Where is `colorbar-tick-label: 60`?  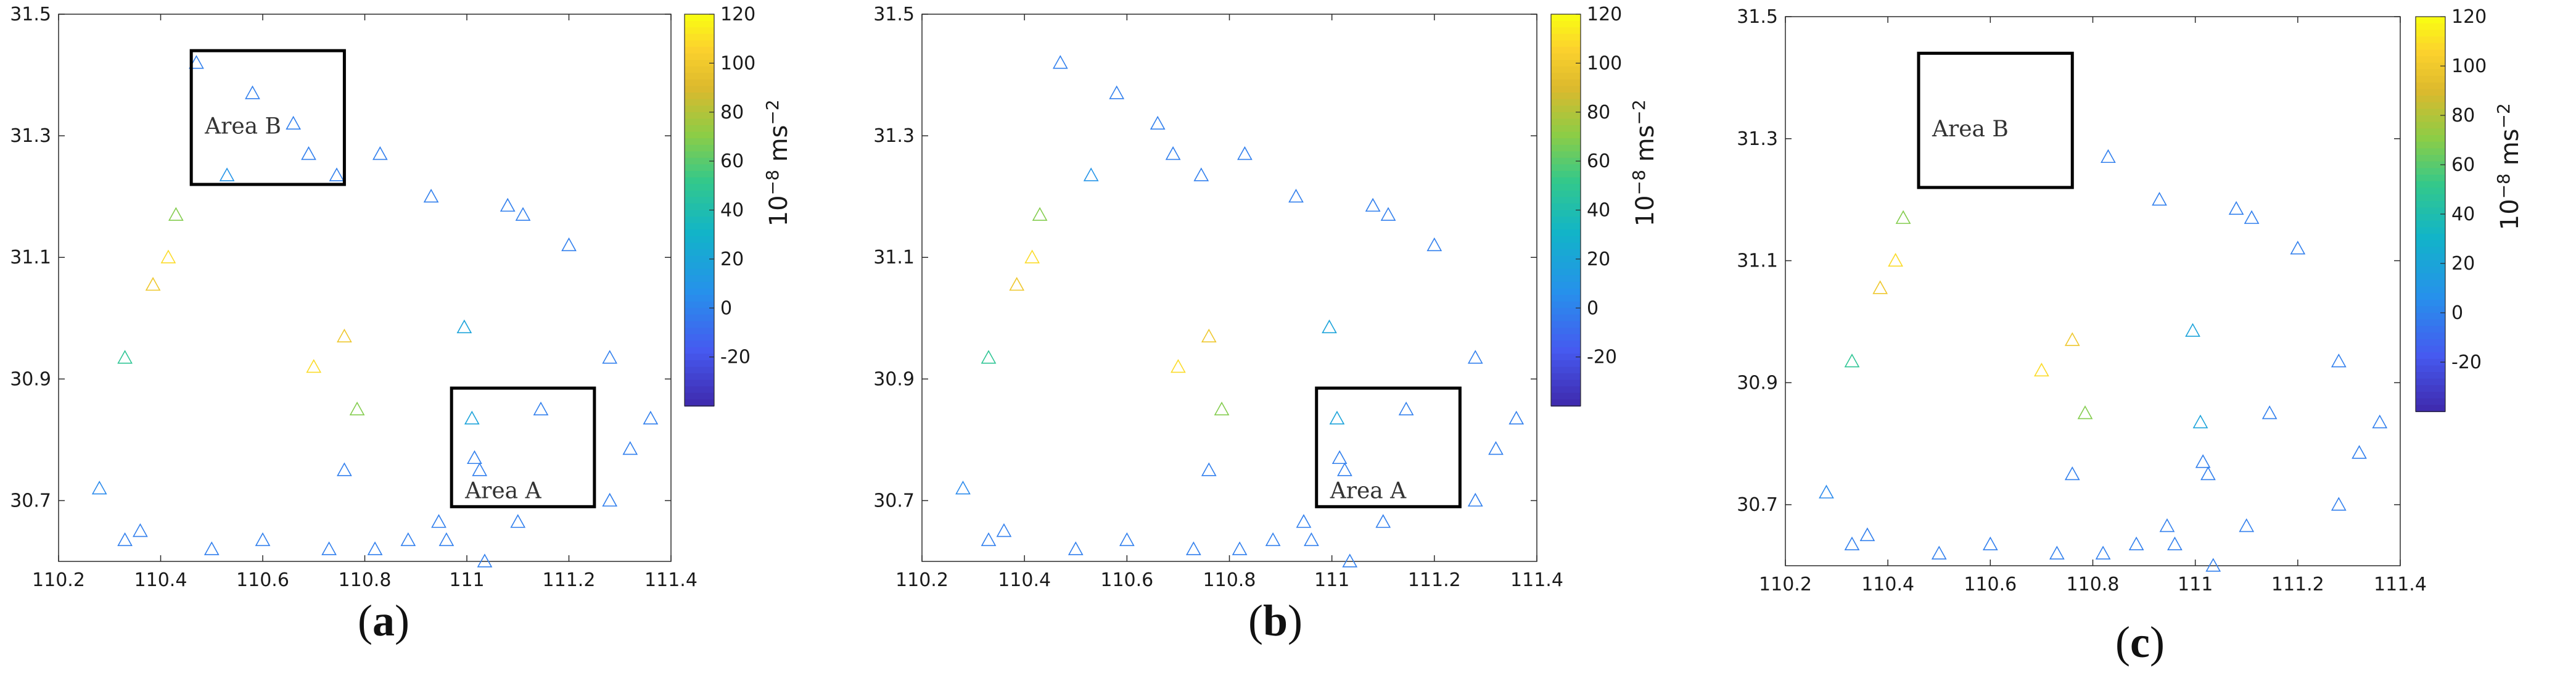
colorbar-tick-label: 60 is located at coordinates (1598, 162).